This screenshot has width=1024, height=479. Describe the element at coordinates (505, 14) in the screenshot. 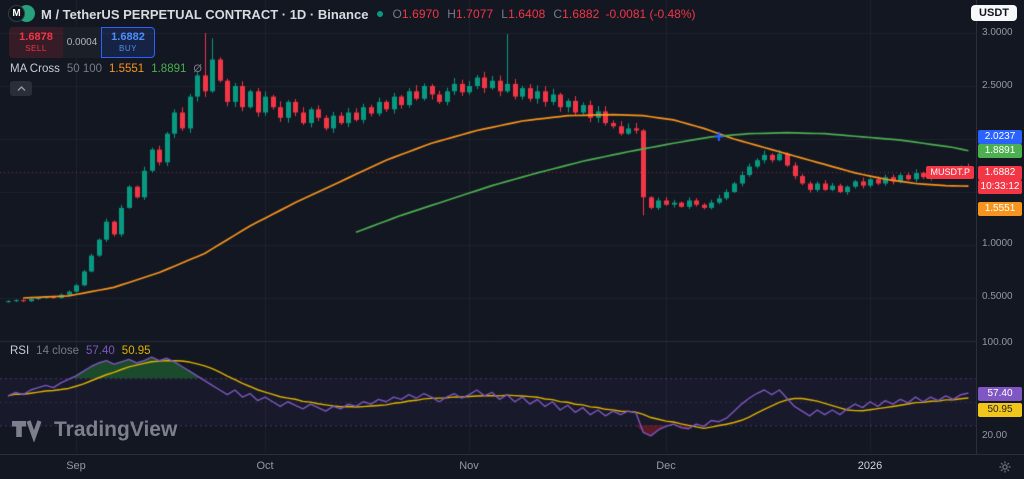

I see `low-label: L` at that location.